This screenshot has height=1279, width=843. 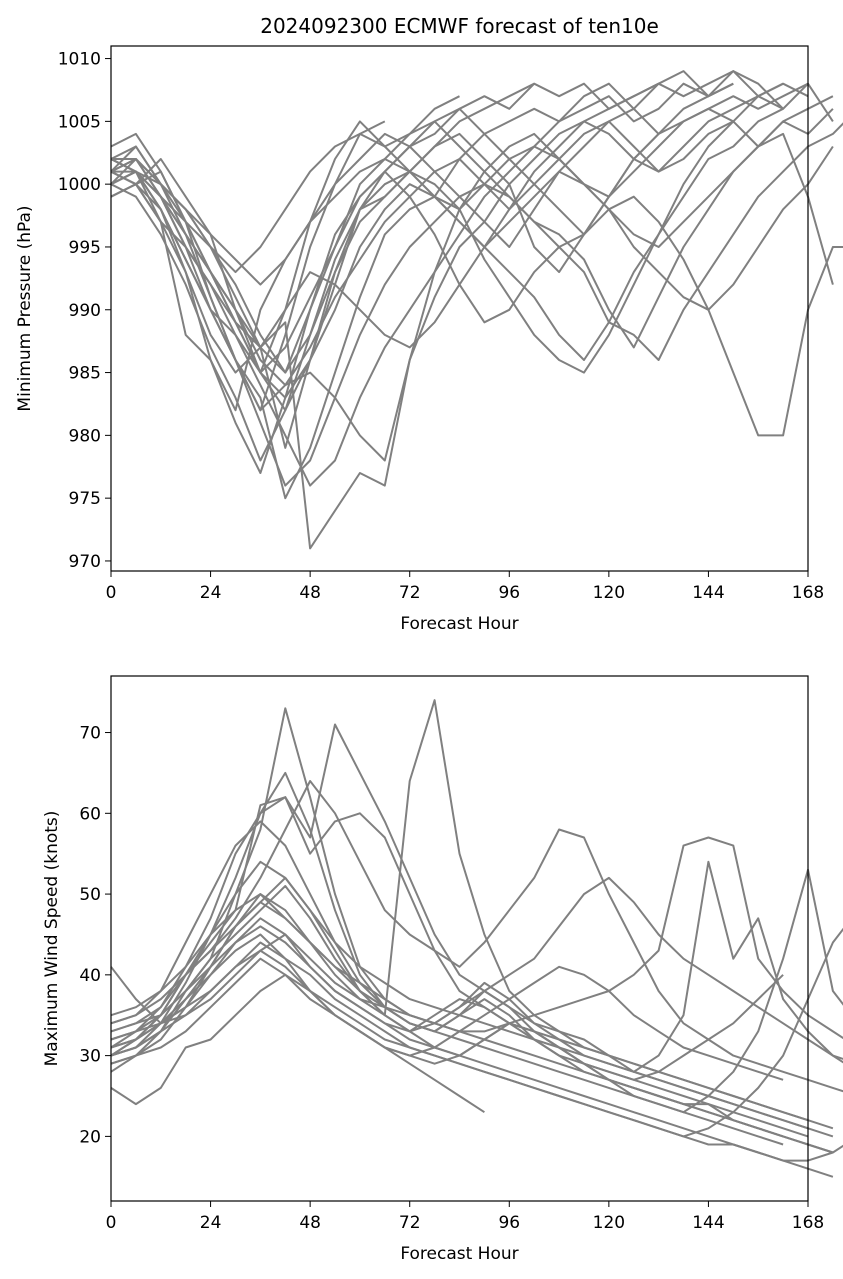 I want to click on wind-x-axis-label: Forecast Hour, so click(x=459, y=1254).